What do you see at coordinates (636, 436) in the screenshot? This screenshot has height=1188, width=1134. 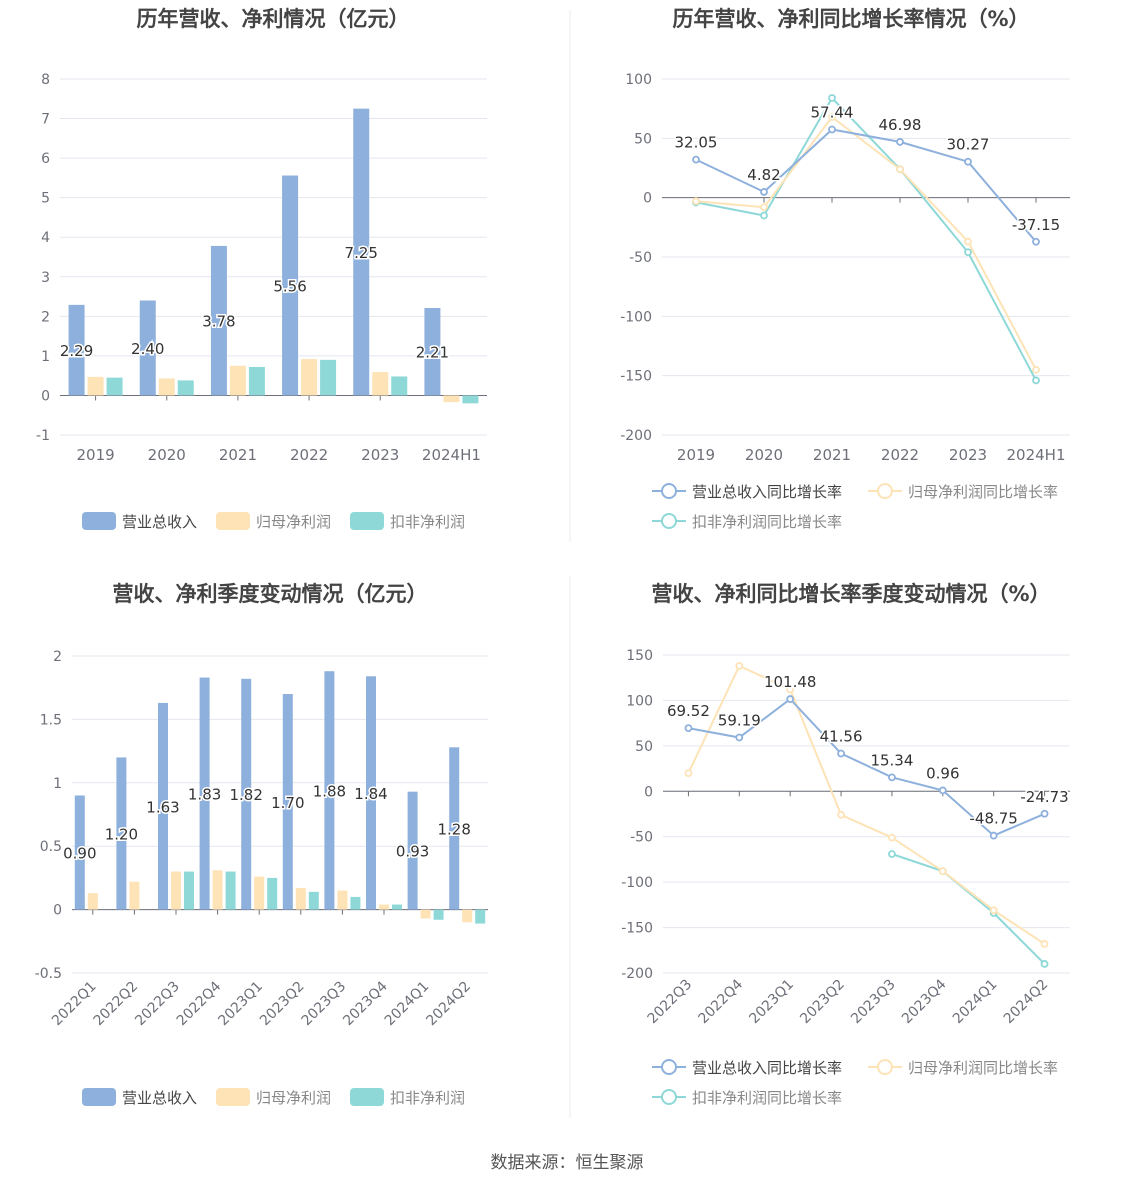 I see `y-tick-label: -200` at bounding box center [636, 436].